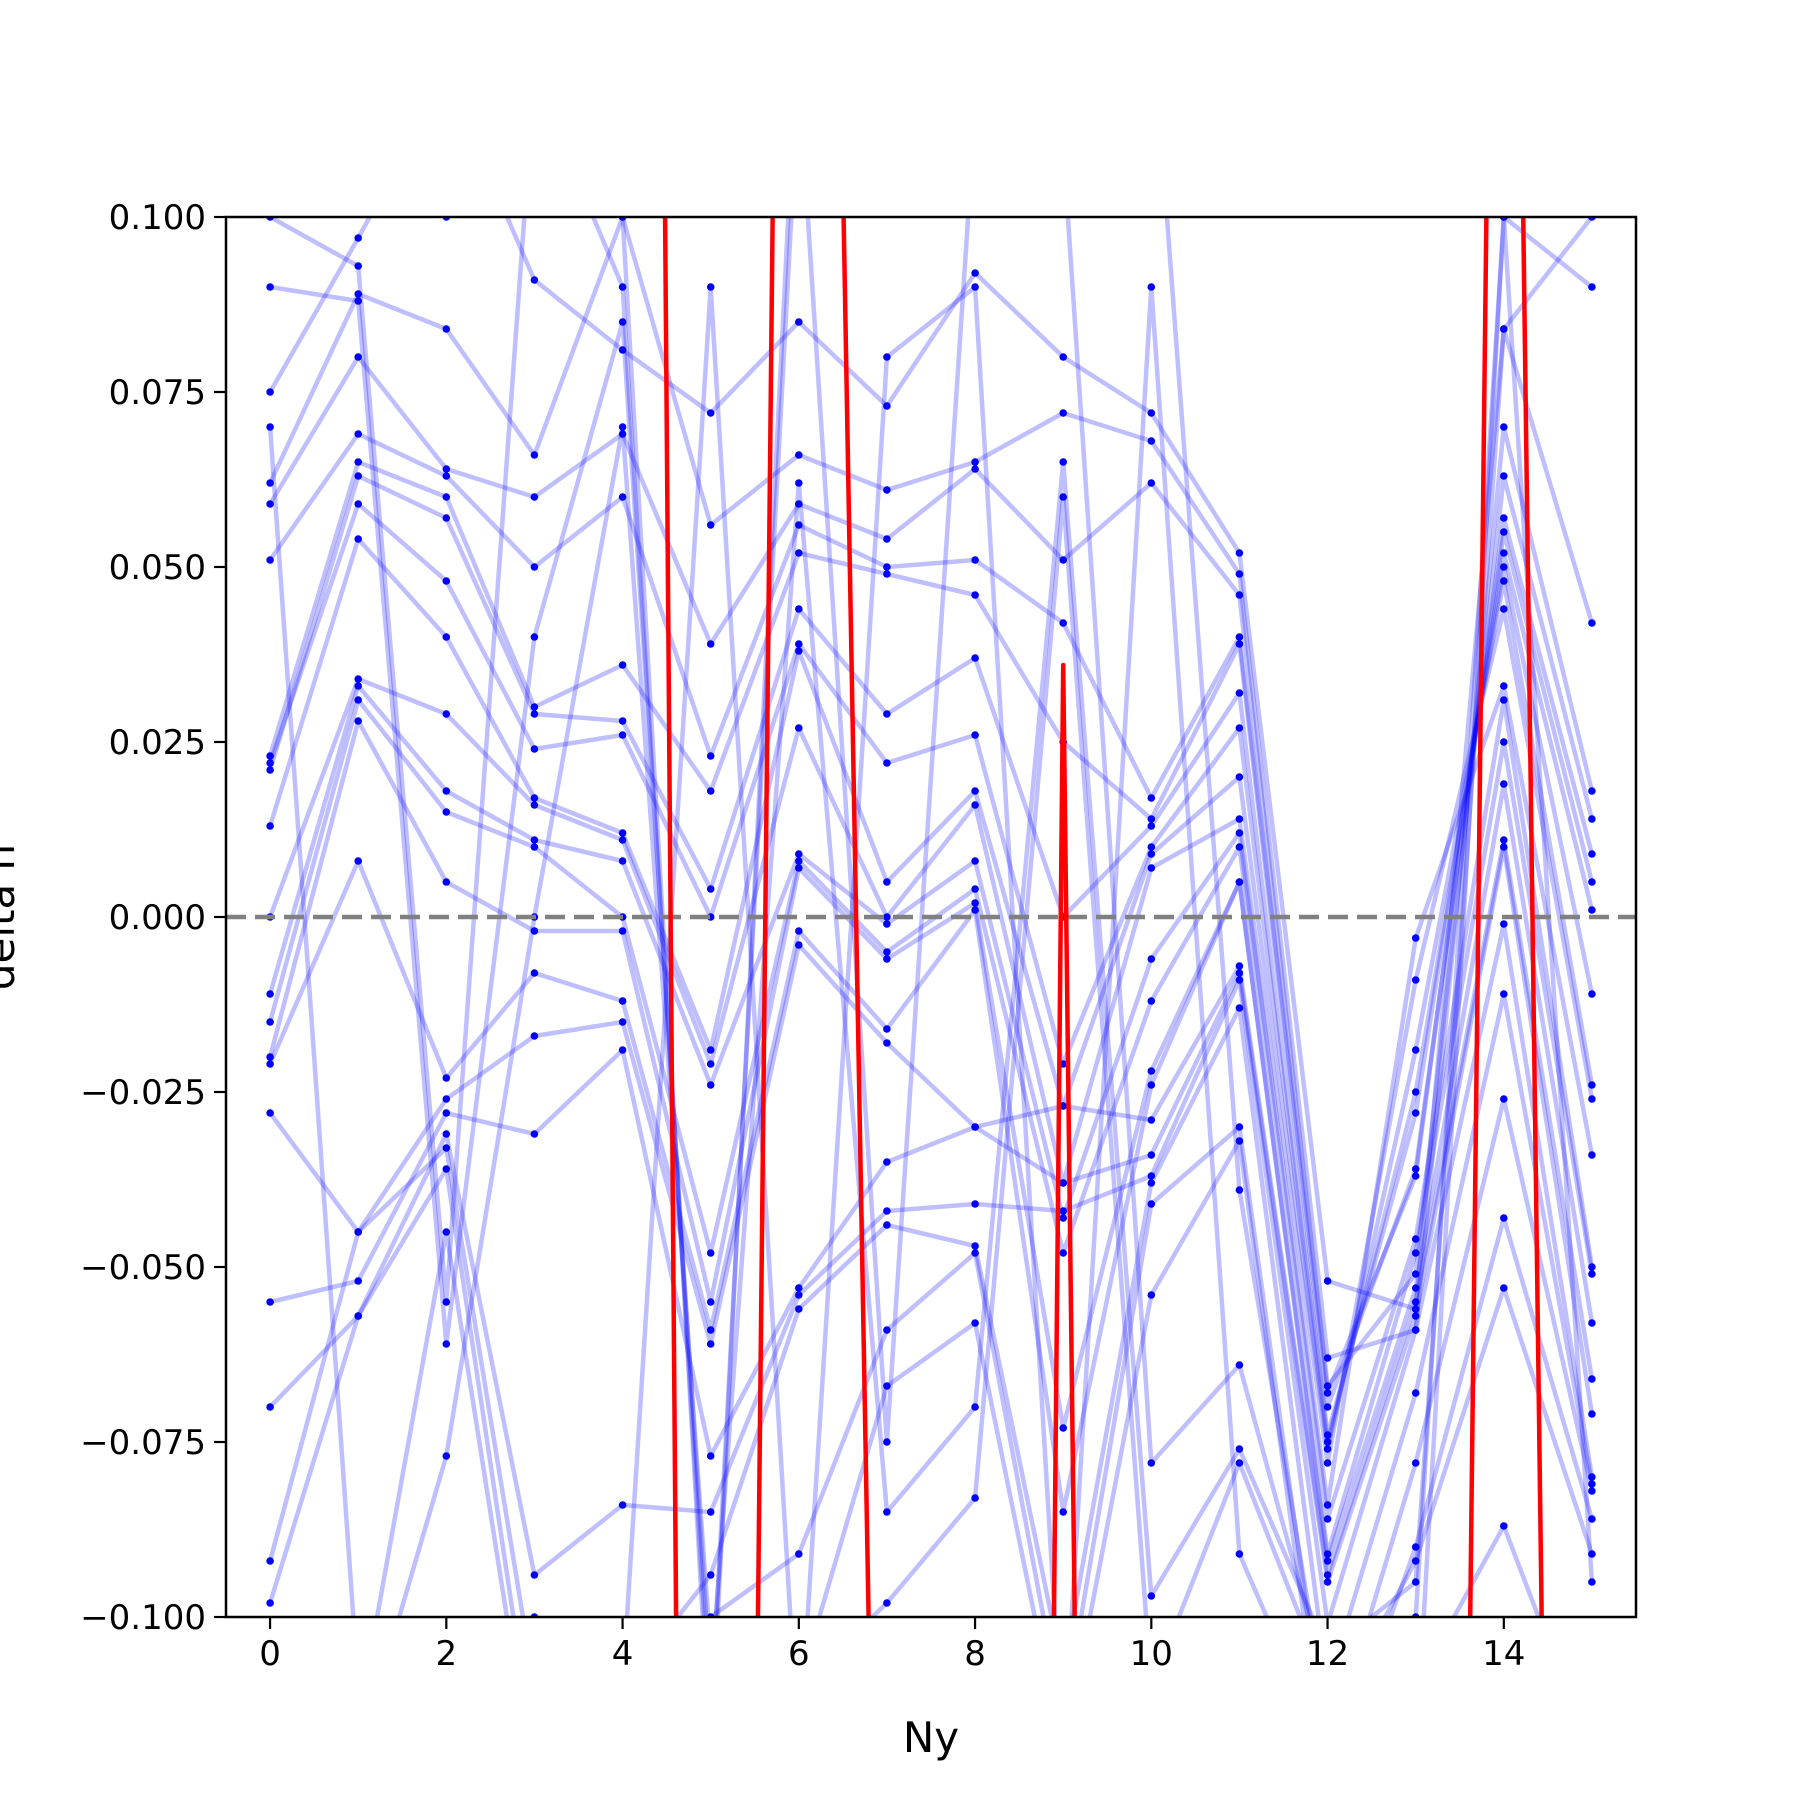  Describe the element at coordinates (892, 1645) in the screenshot. I see `x-axis: 0 2 4 6 8 10 12 14` at that location.